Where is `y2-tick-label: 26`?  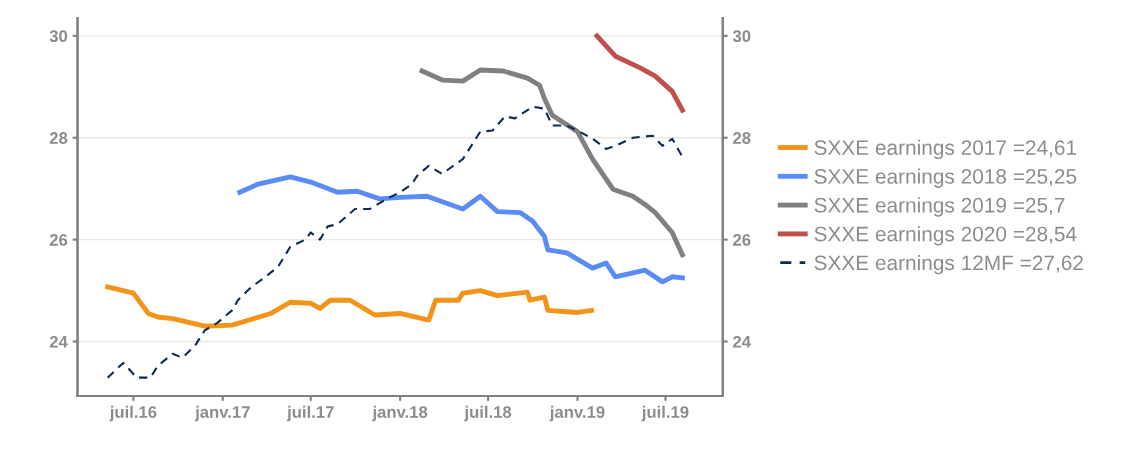 y2-tick-label: 26 is located at coordinates (742, 240).